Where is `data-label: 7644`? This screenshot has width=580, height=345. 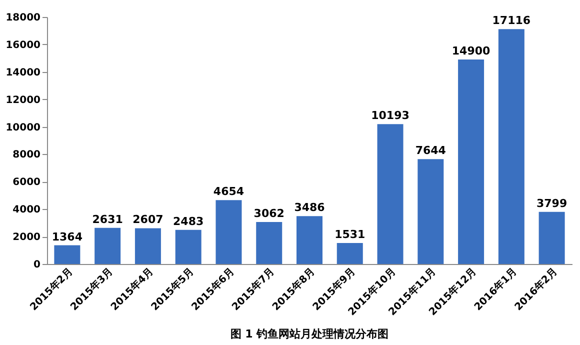
data-label: 7644 is located at coordinates (430, 151).